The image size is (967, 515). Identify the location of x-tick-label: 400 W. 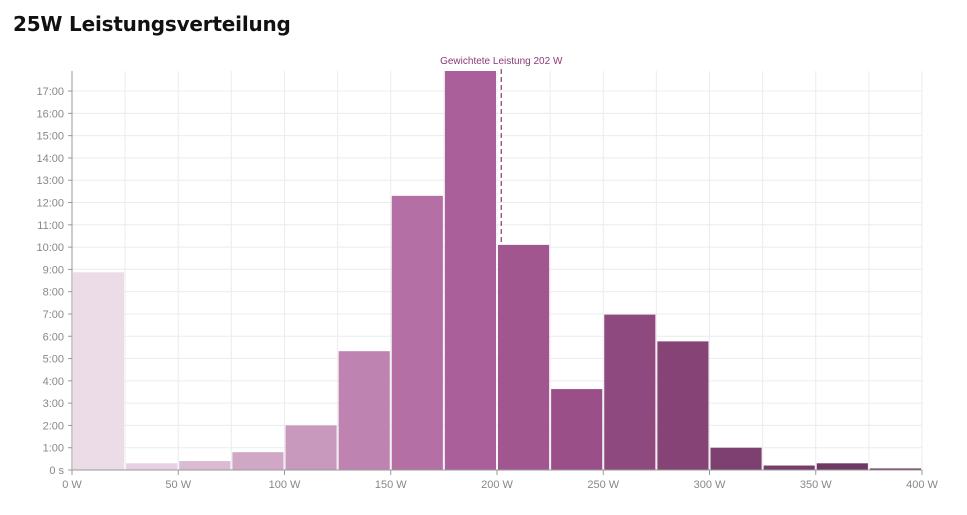
(922, 485).